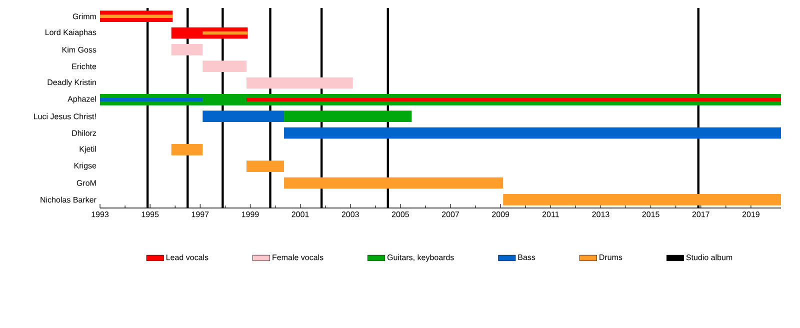  Describe the element at coordinates (100, 215) in the screenshot. I see `x-tick-label: 1993` at that location.